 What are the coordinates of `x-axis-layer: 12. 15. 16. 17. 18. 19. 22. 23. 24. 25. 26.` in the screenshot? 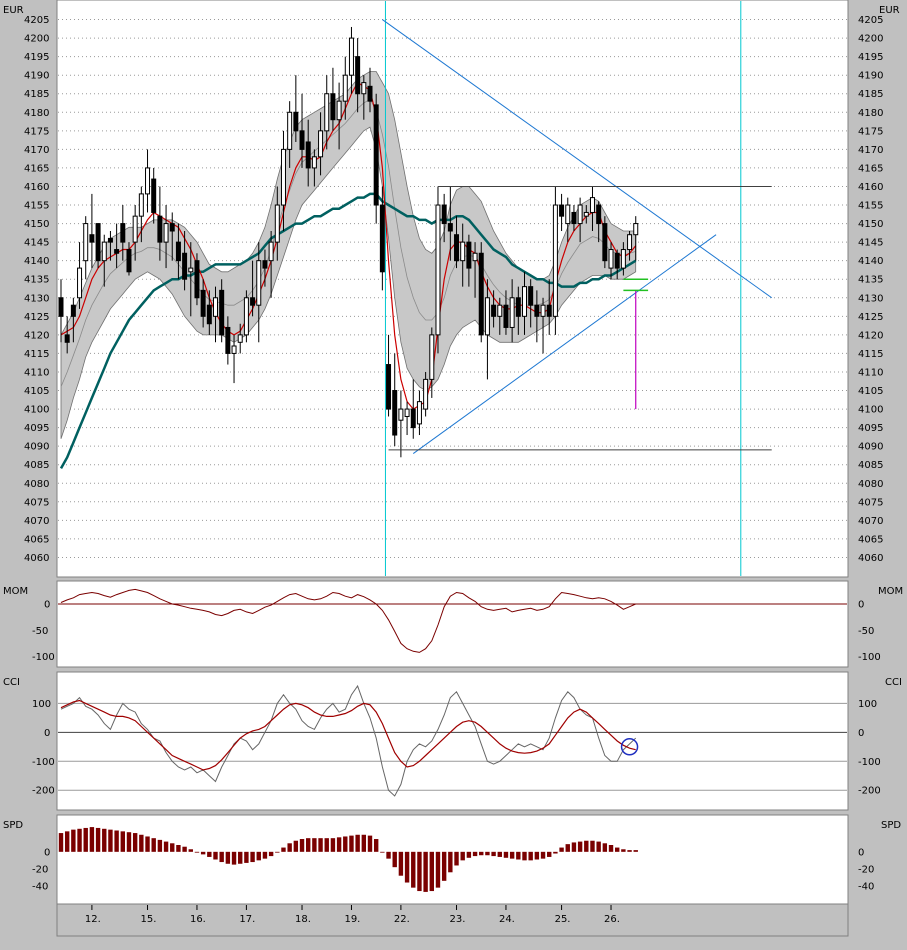 It's located at (352, 915).